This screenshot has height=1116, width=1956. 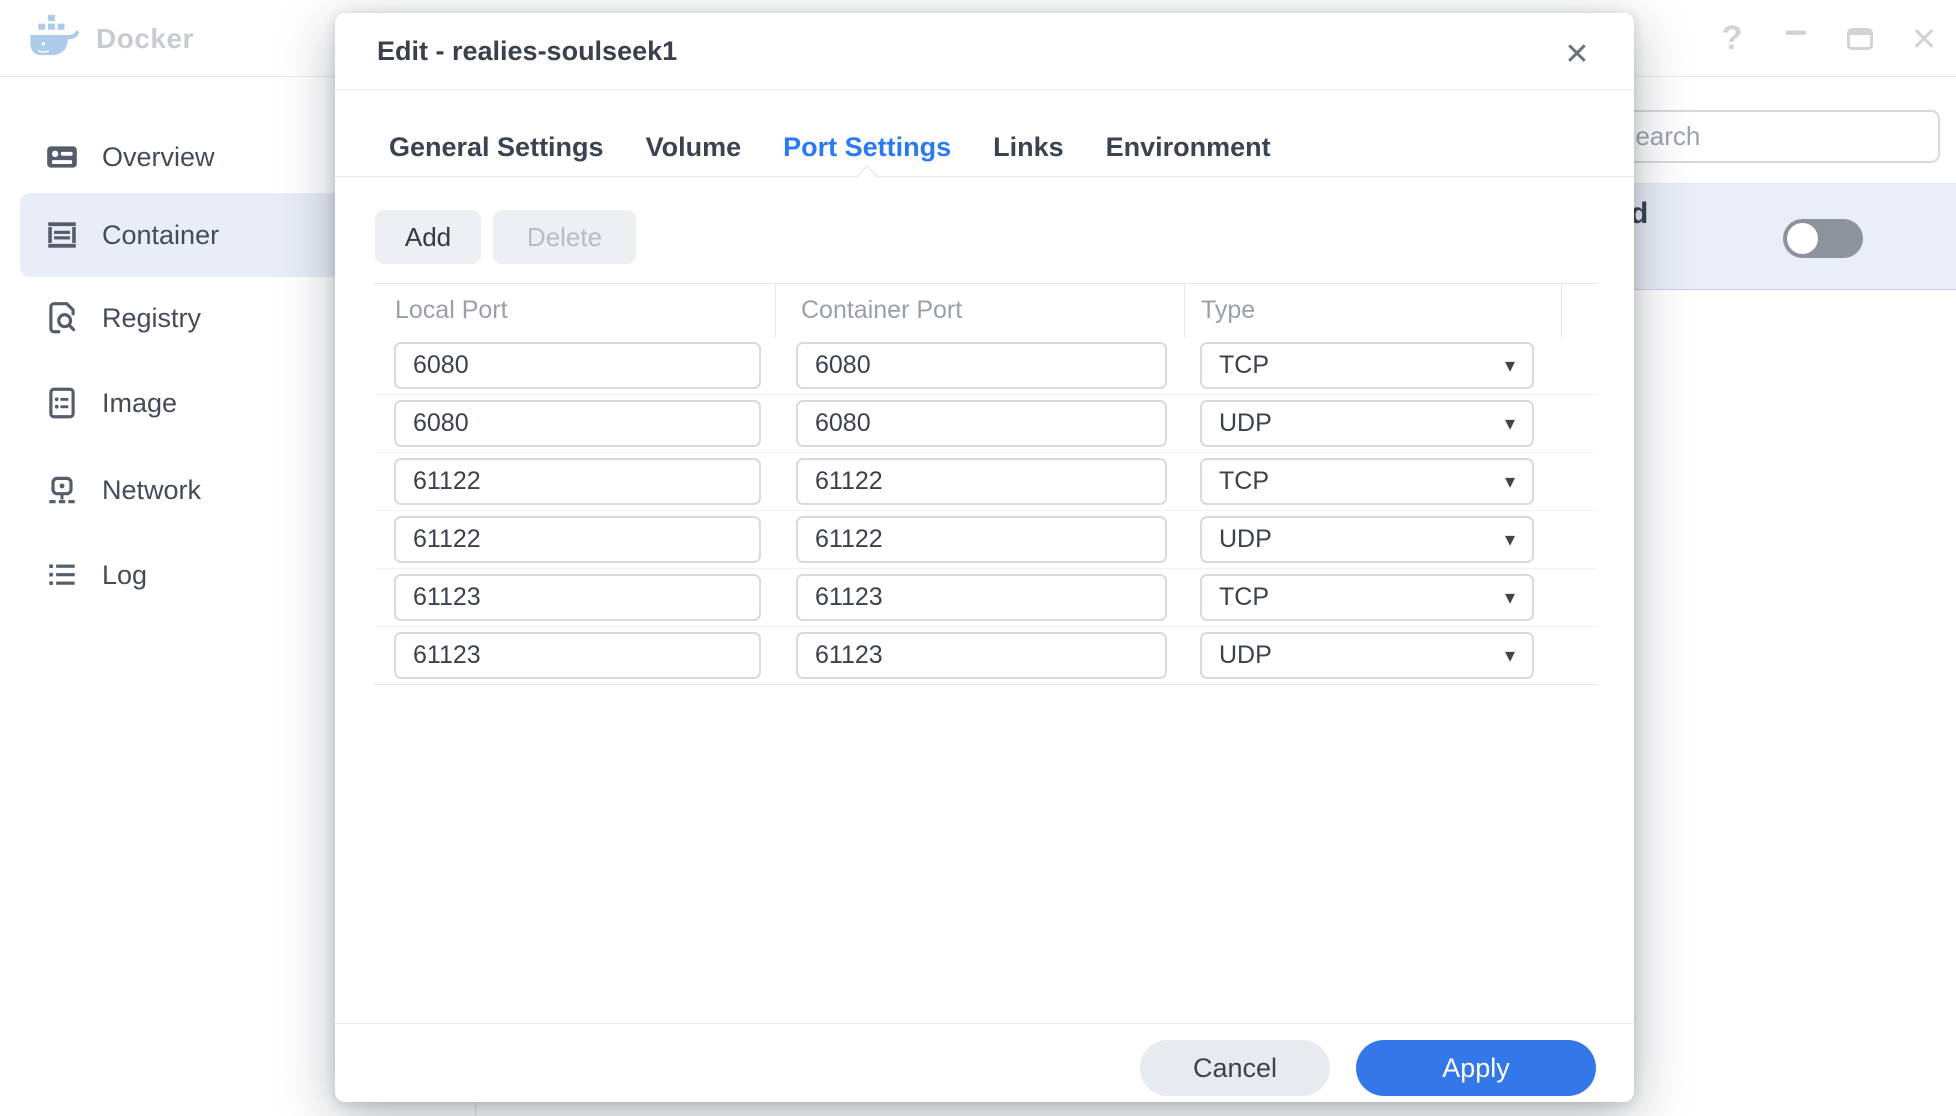 What do you see at coordinates (527, 50) in the screenshot?
I see `dialog-title: Edit - realies-soulseek1` at bounding box center [527, 50].